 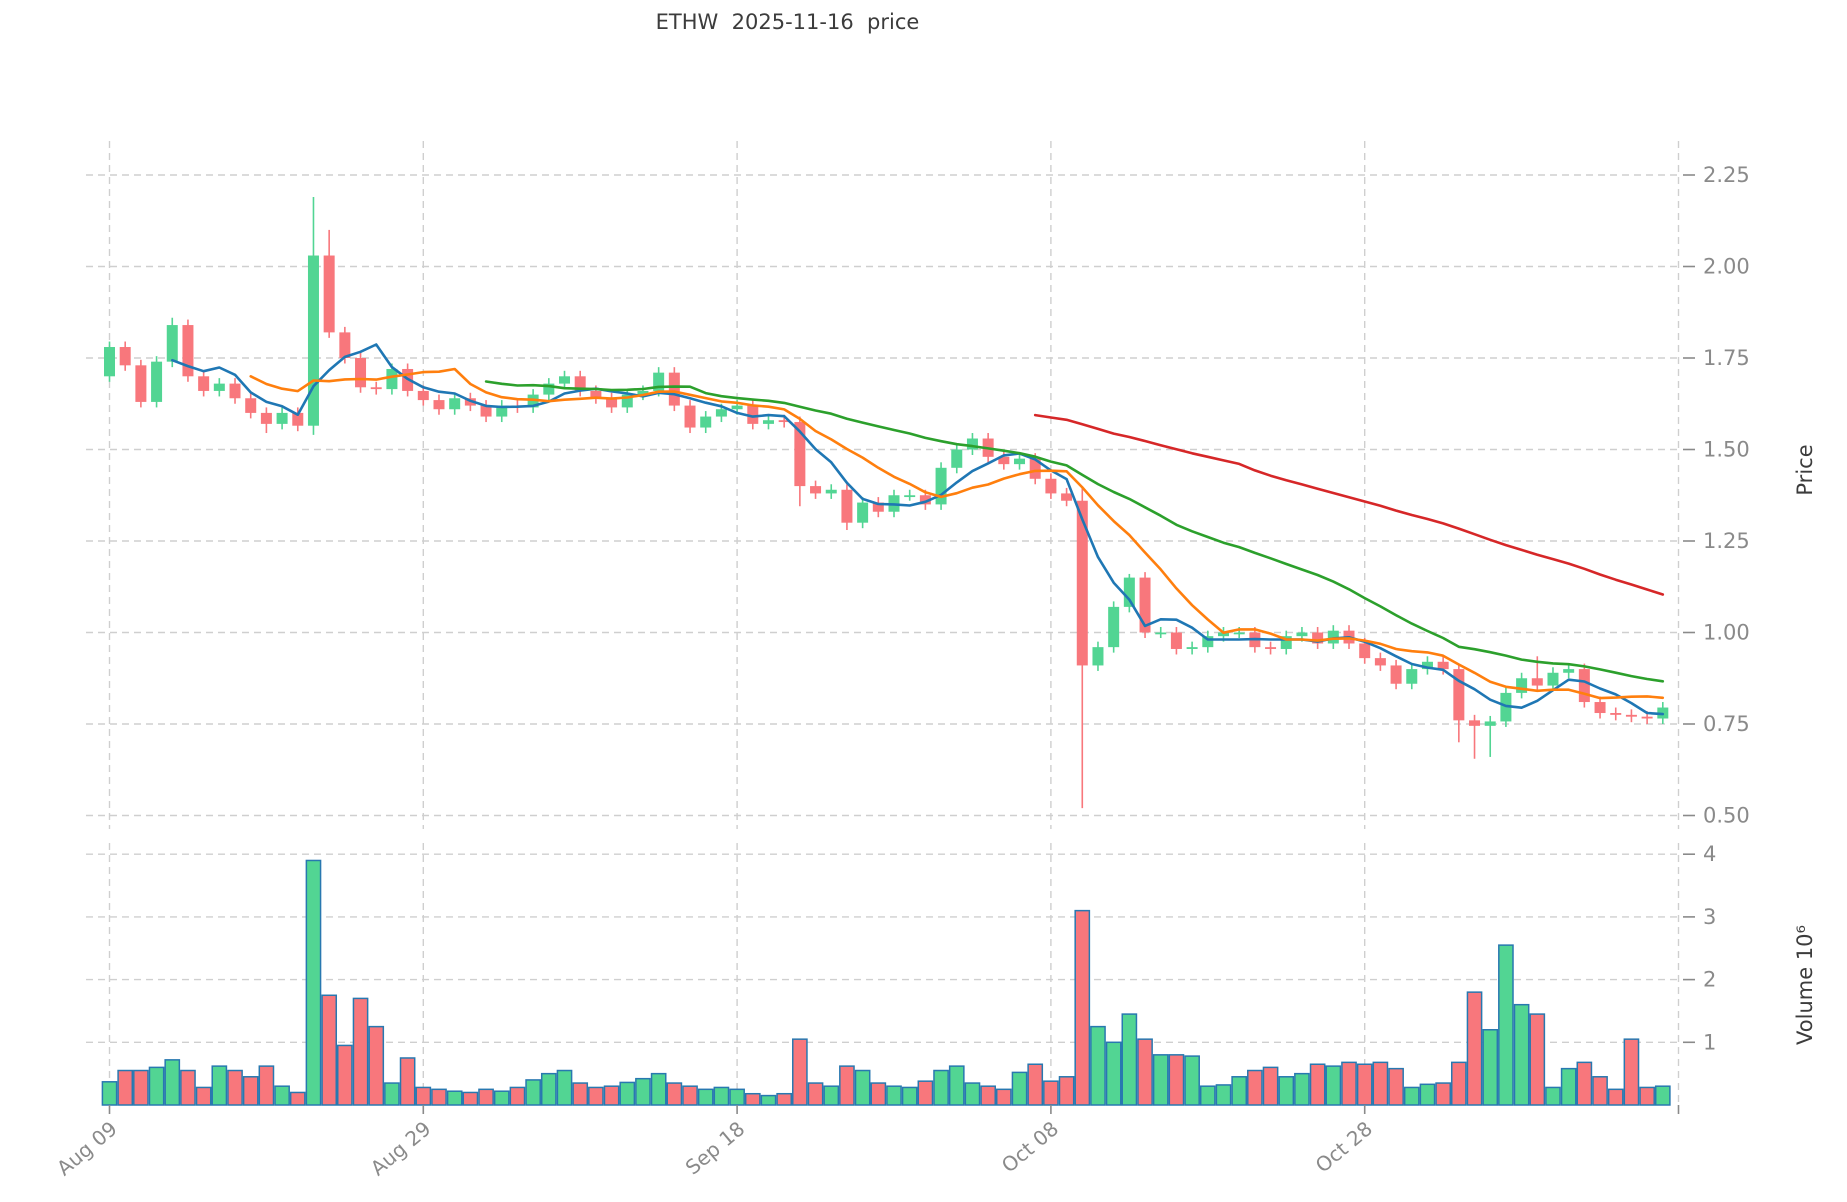 What do you see at coordinates (1709, 917) in the screenshot?
I see `volume-tick-label: 3` at bounding box center [1709, 917].